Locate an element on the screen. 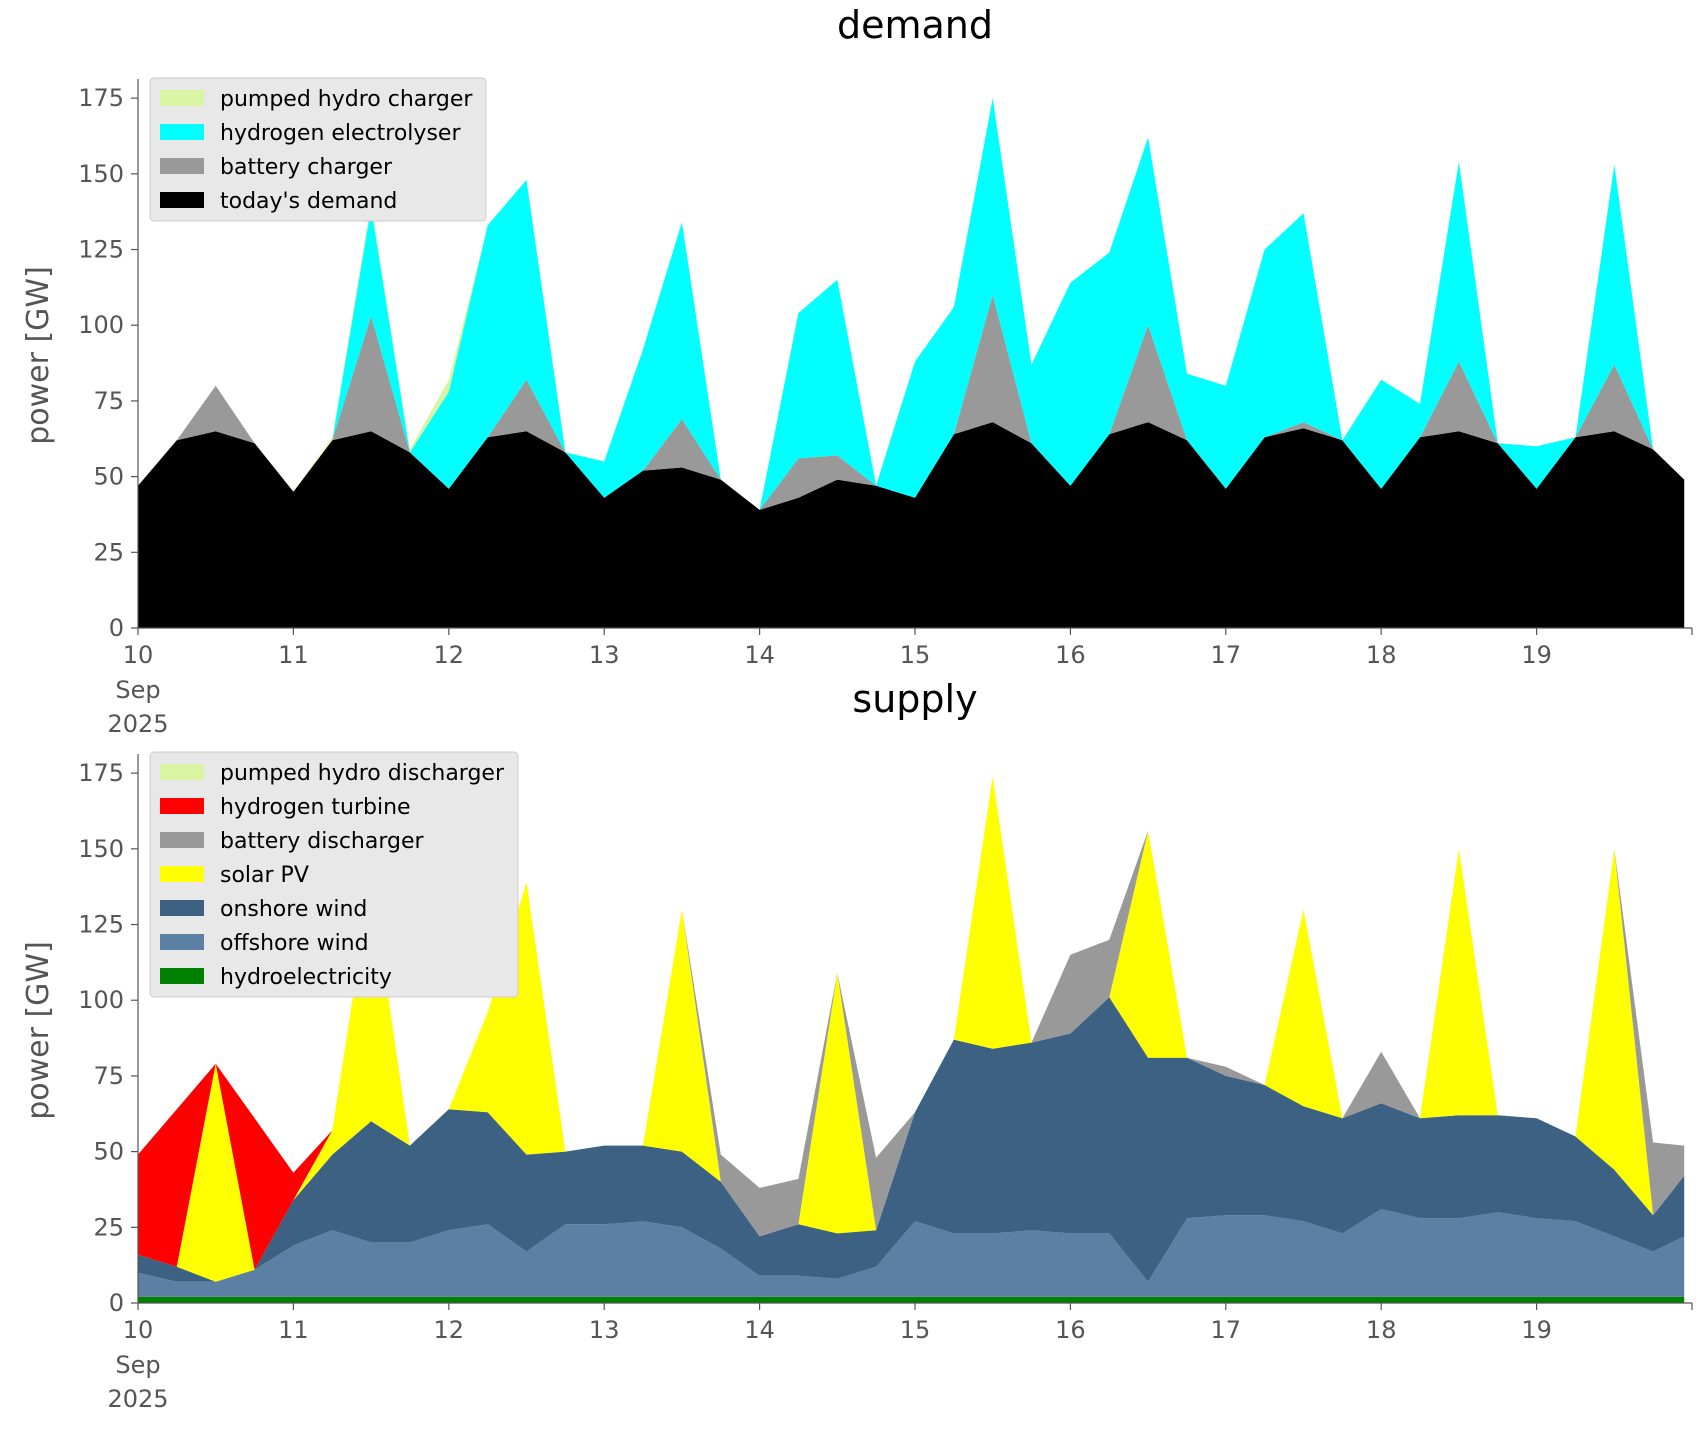 This screenshot has height=1431, width=1706. legend-entry-hydroelectricity: hydroelectricity is located at coordinates (306, 977).